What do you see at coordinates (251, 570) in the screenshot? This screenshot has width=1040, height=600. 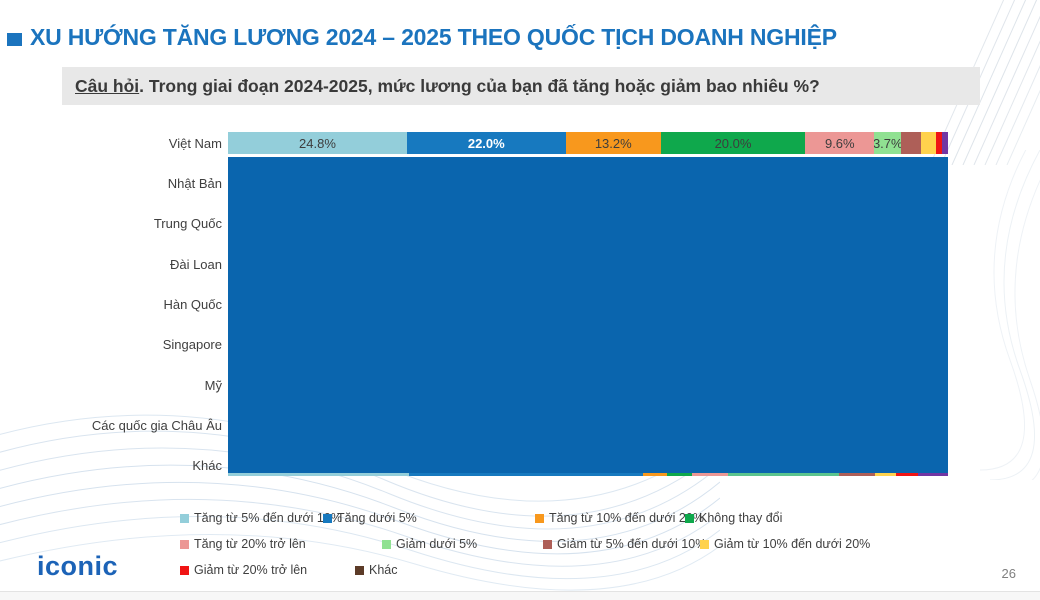 I see `legend-label: Giảm từ 20% trở lên` at bounding box center [251, 570].